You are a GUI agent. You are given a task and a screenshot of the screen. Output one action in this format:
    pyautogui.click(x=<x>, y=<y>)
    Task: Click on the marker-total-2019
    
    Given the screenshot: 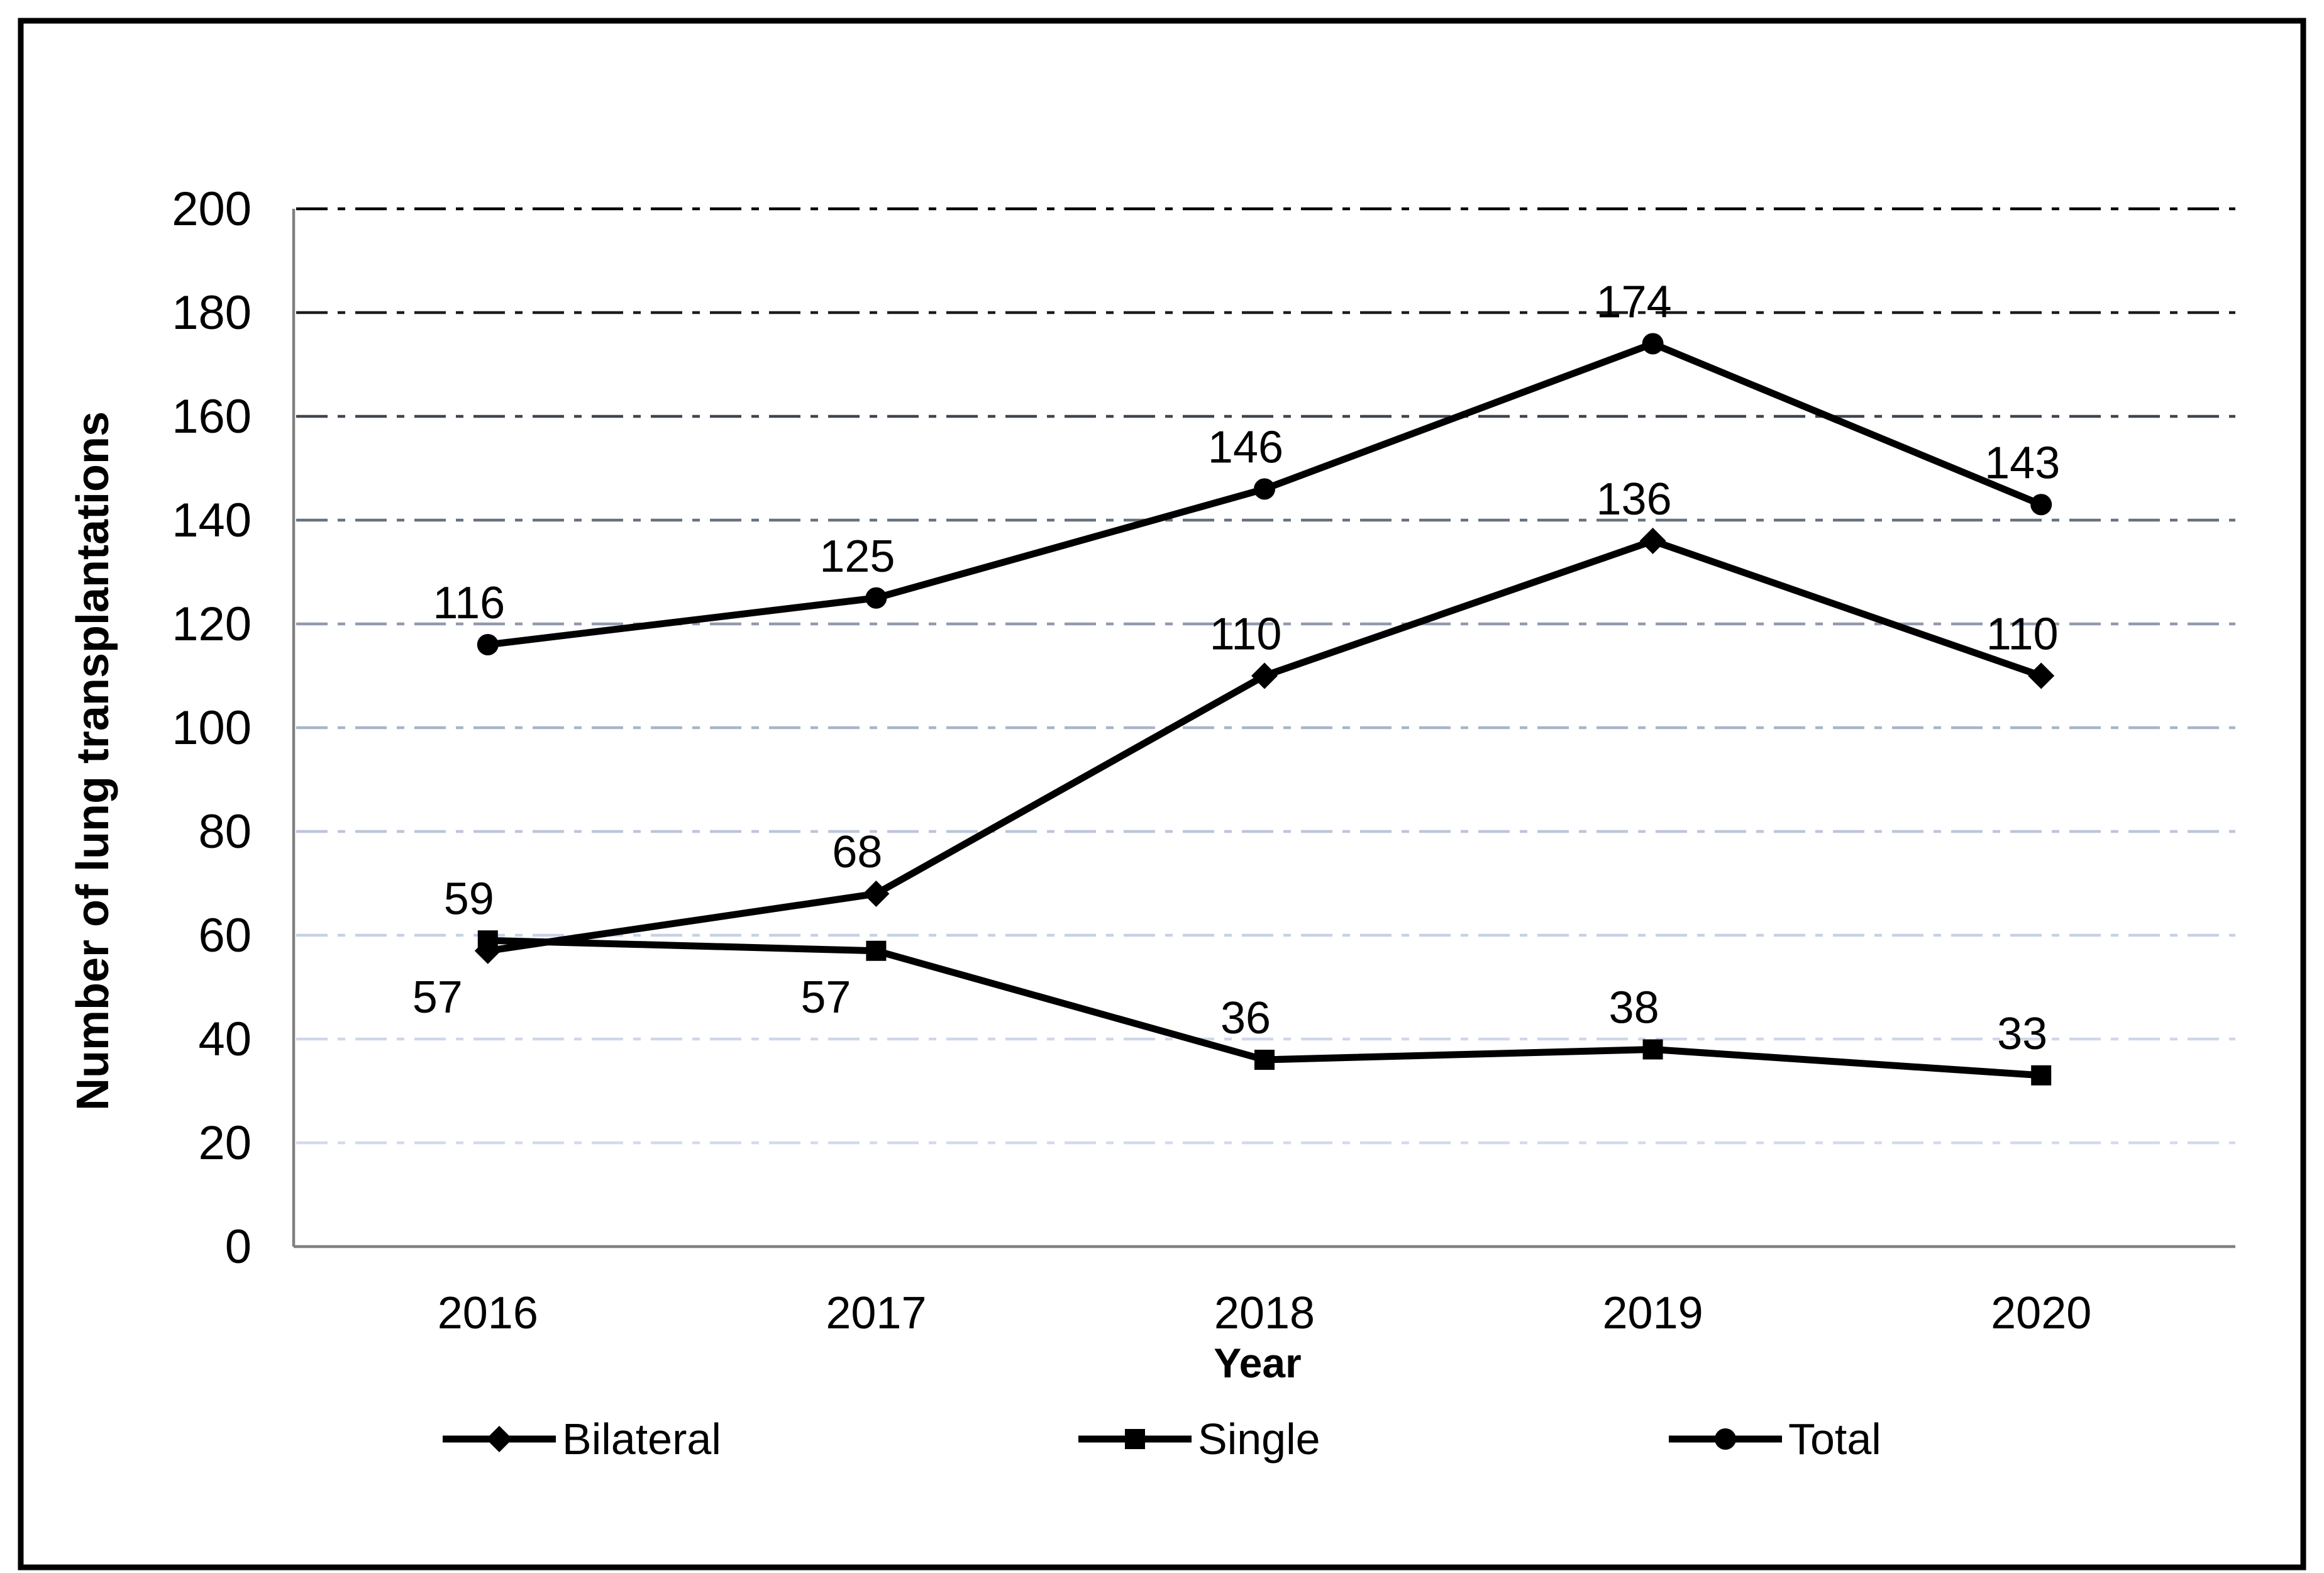 What is the action you would take?
    pyautogui.click(x=1653, y=344)
    